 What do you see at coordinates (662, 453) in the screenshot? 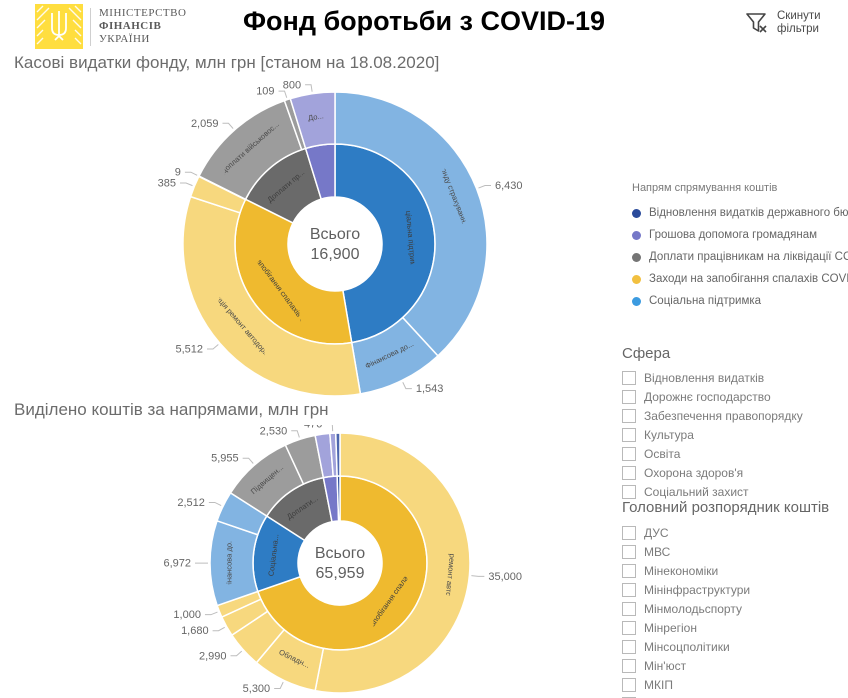
I see `checkbox-label: Освіта` at bounding box center [662, 453].